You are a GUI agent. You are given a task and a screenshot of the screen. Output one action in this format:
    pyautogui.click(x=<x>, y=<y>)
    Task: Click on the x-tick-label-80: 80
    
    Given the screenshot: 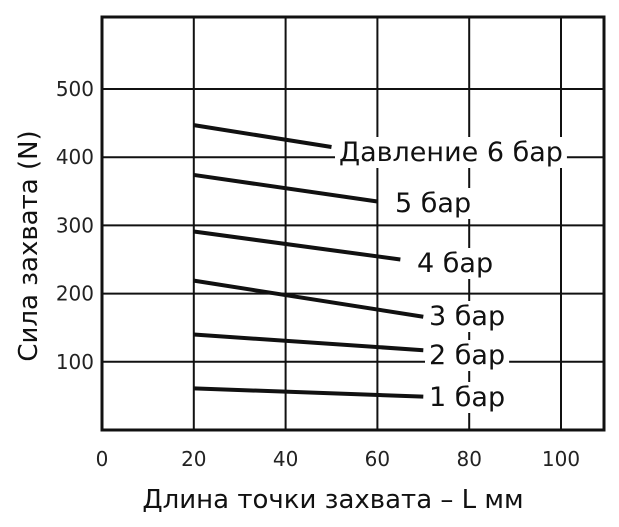 What is the action you would take?
    pyautogui.click(x=468, y=459)
    